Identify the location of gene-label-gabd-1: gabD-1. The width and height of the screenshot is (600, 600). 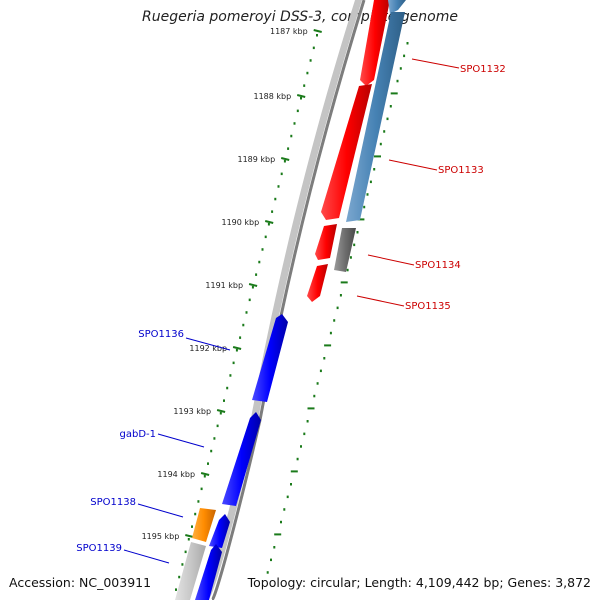
(138, 434).